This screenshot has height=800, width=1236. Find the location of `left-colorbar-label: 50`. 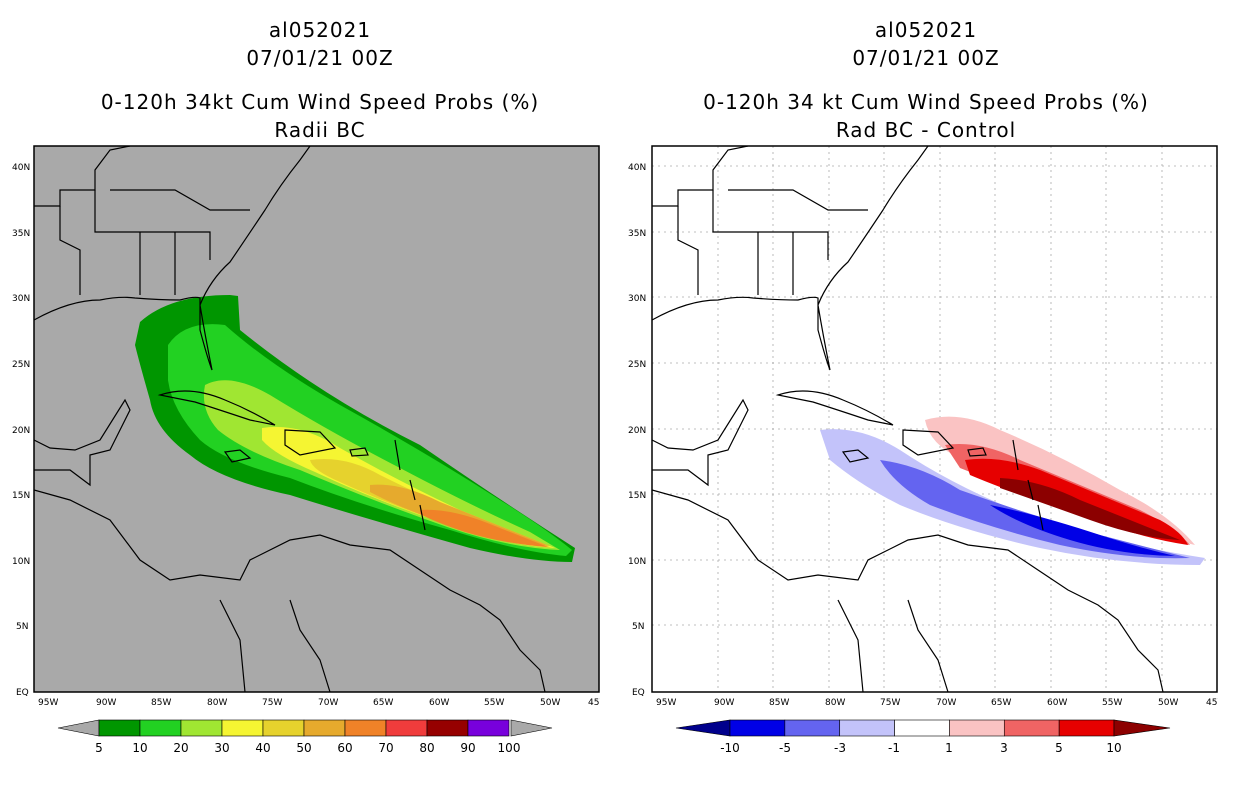

left-colorbar-label: 50 is located at coordinates (303, 748).